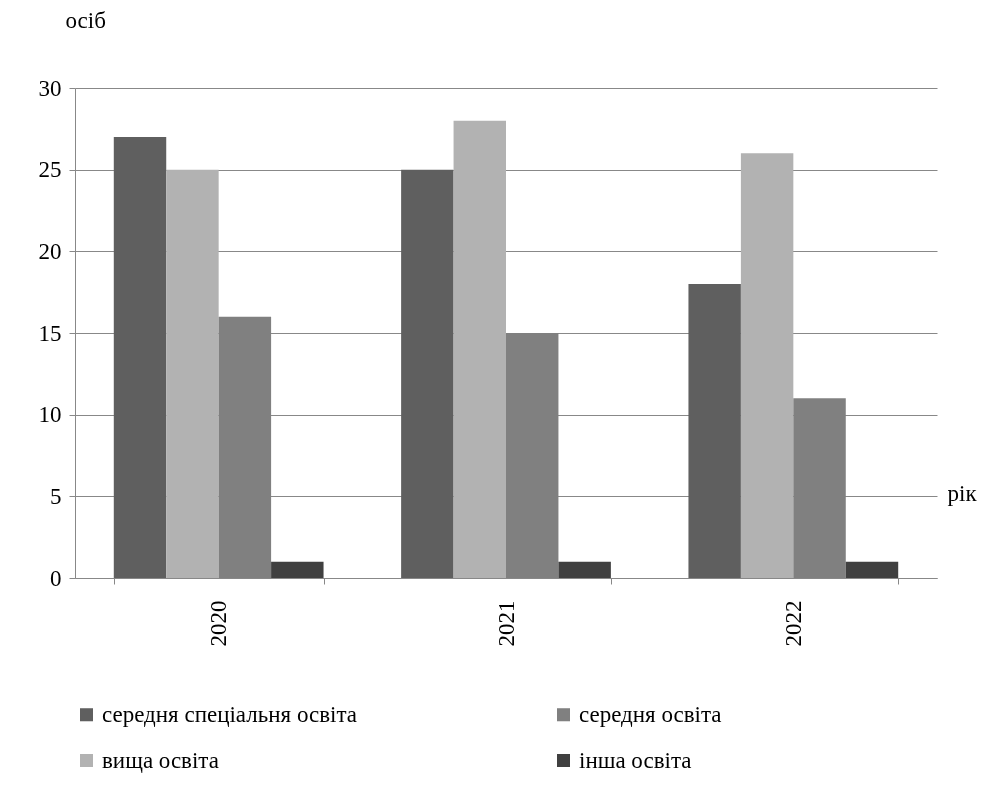 The height and width of the screenshot is (785, 1003). What do you see at coordinates (635, 760) in the screenshot?
I see `legend-label: інша освіта` at bounding box center [635, 760].